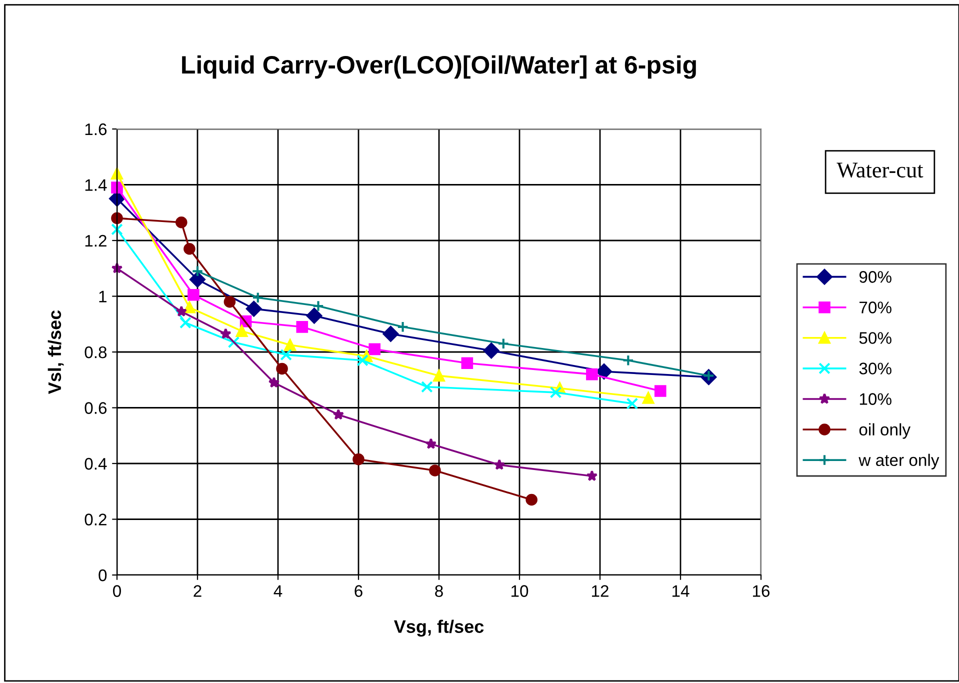 The height and width of the screenshot is (683, 959). What do you see at coordinates (358, 591) in the screenshot?
I see `x-tick-label: 6` at bounding box center [358, 591].